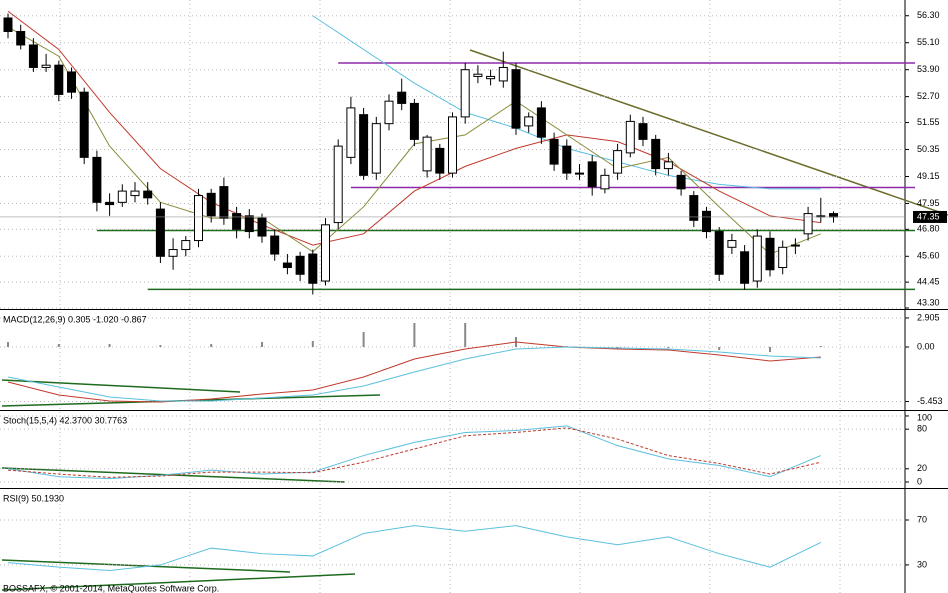 The height and width of the screenshot is (593, 948). Describe the element at coordinates (928, 203) in the screenshot. I see `y-tick-label: 47.95` at that location.